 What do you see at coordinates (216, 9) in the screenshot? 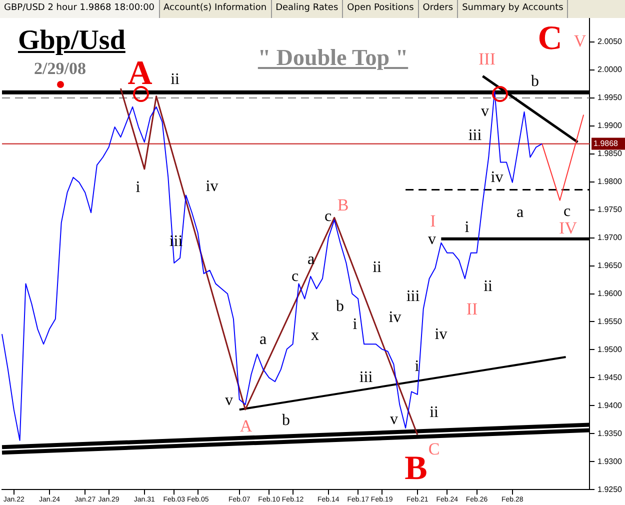
I see `text: Account(s) Information` at bounding box center [216, 9].